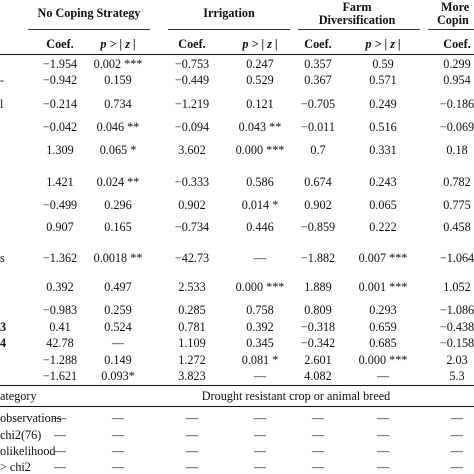  What do you see at coordinates (456, 258) in the screenshot?
I see `table-cell: −1.064` at bounding box center [456, 258].